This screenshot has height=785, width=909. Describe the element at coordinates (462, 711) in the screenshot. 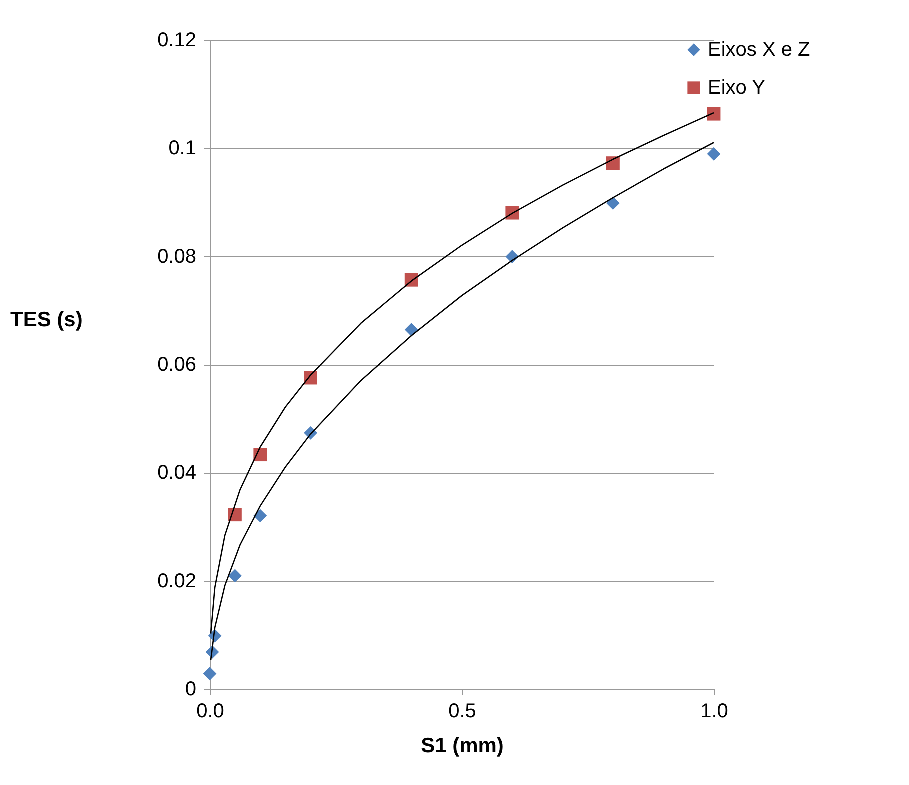

I see `x-tick-label: 0.5` at that location.